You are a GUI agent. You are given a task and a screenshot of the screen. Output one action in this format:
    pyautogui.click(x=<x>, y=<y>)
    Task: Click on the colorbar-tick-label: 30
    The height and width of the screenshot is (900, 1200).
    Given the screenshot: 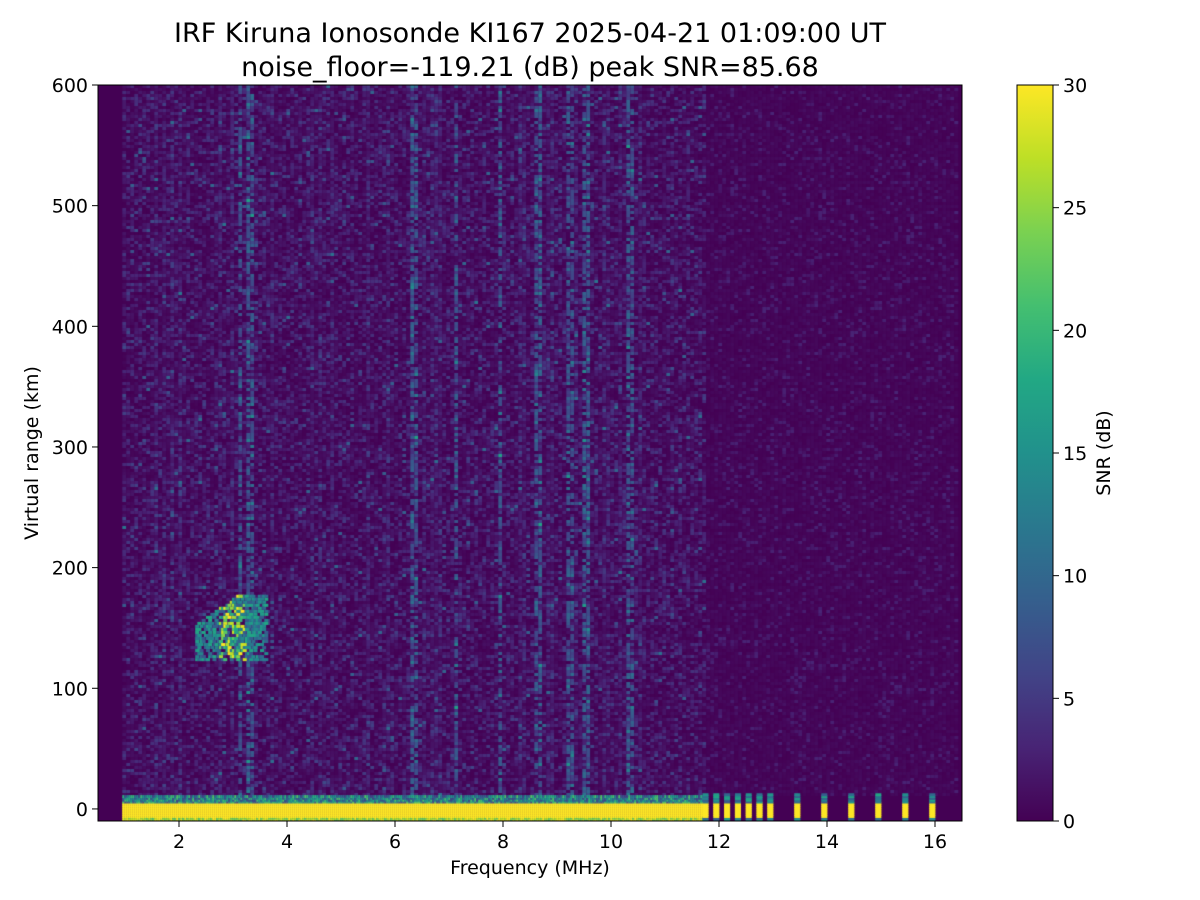 What is the action you would take?
    pyautogui.click(x=1075, y=86)
    